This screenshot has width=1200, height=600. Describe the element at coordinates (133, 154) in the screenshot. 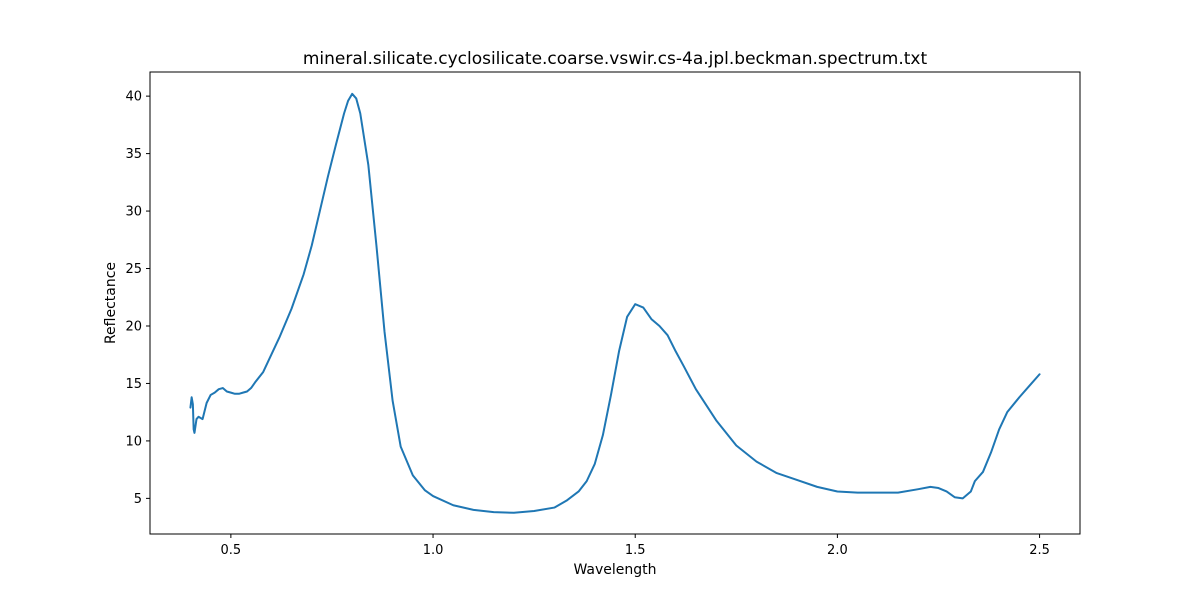

I see `y-tick-label: 35` at that location.